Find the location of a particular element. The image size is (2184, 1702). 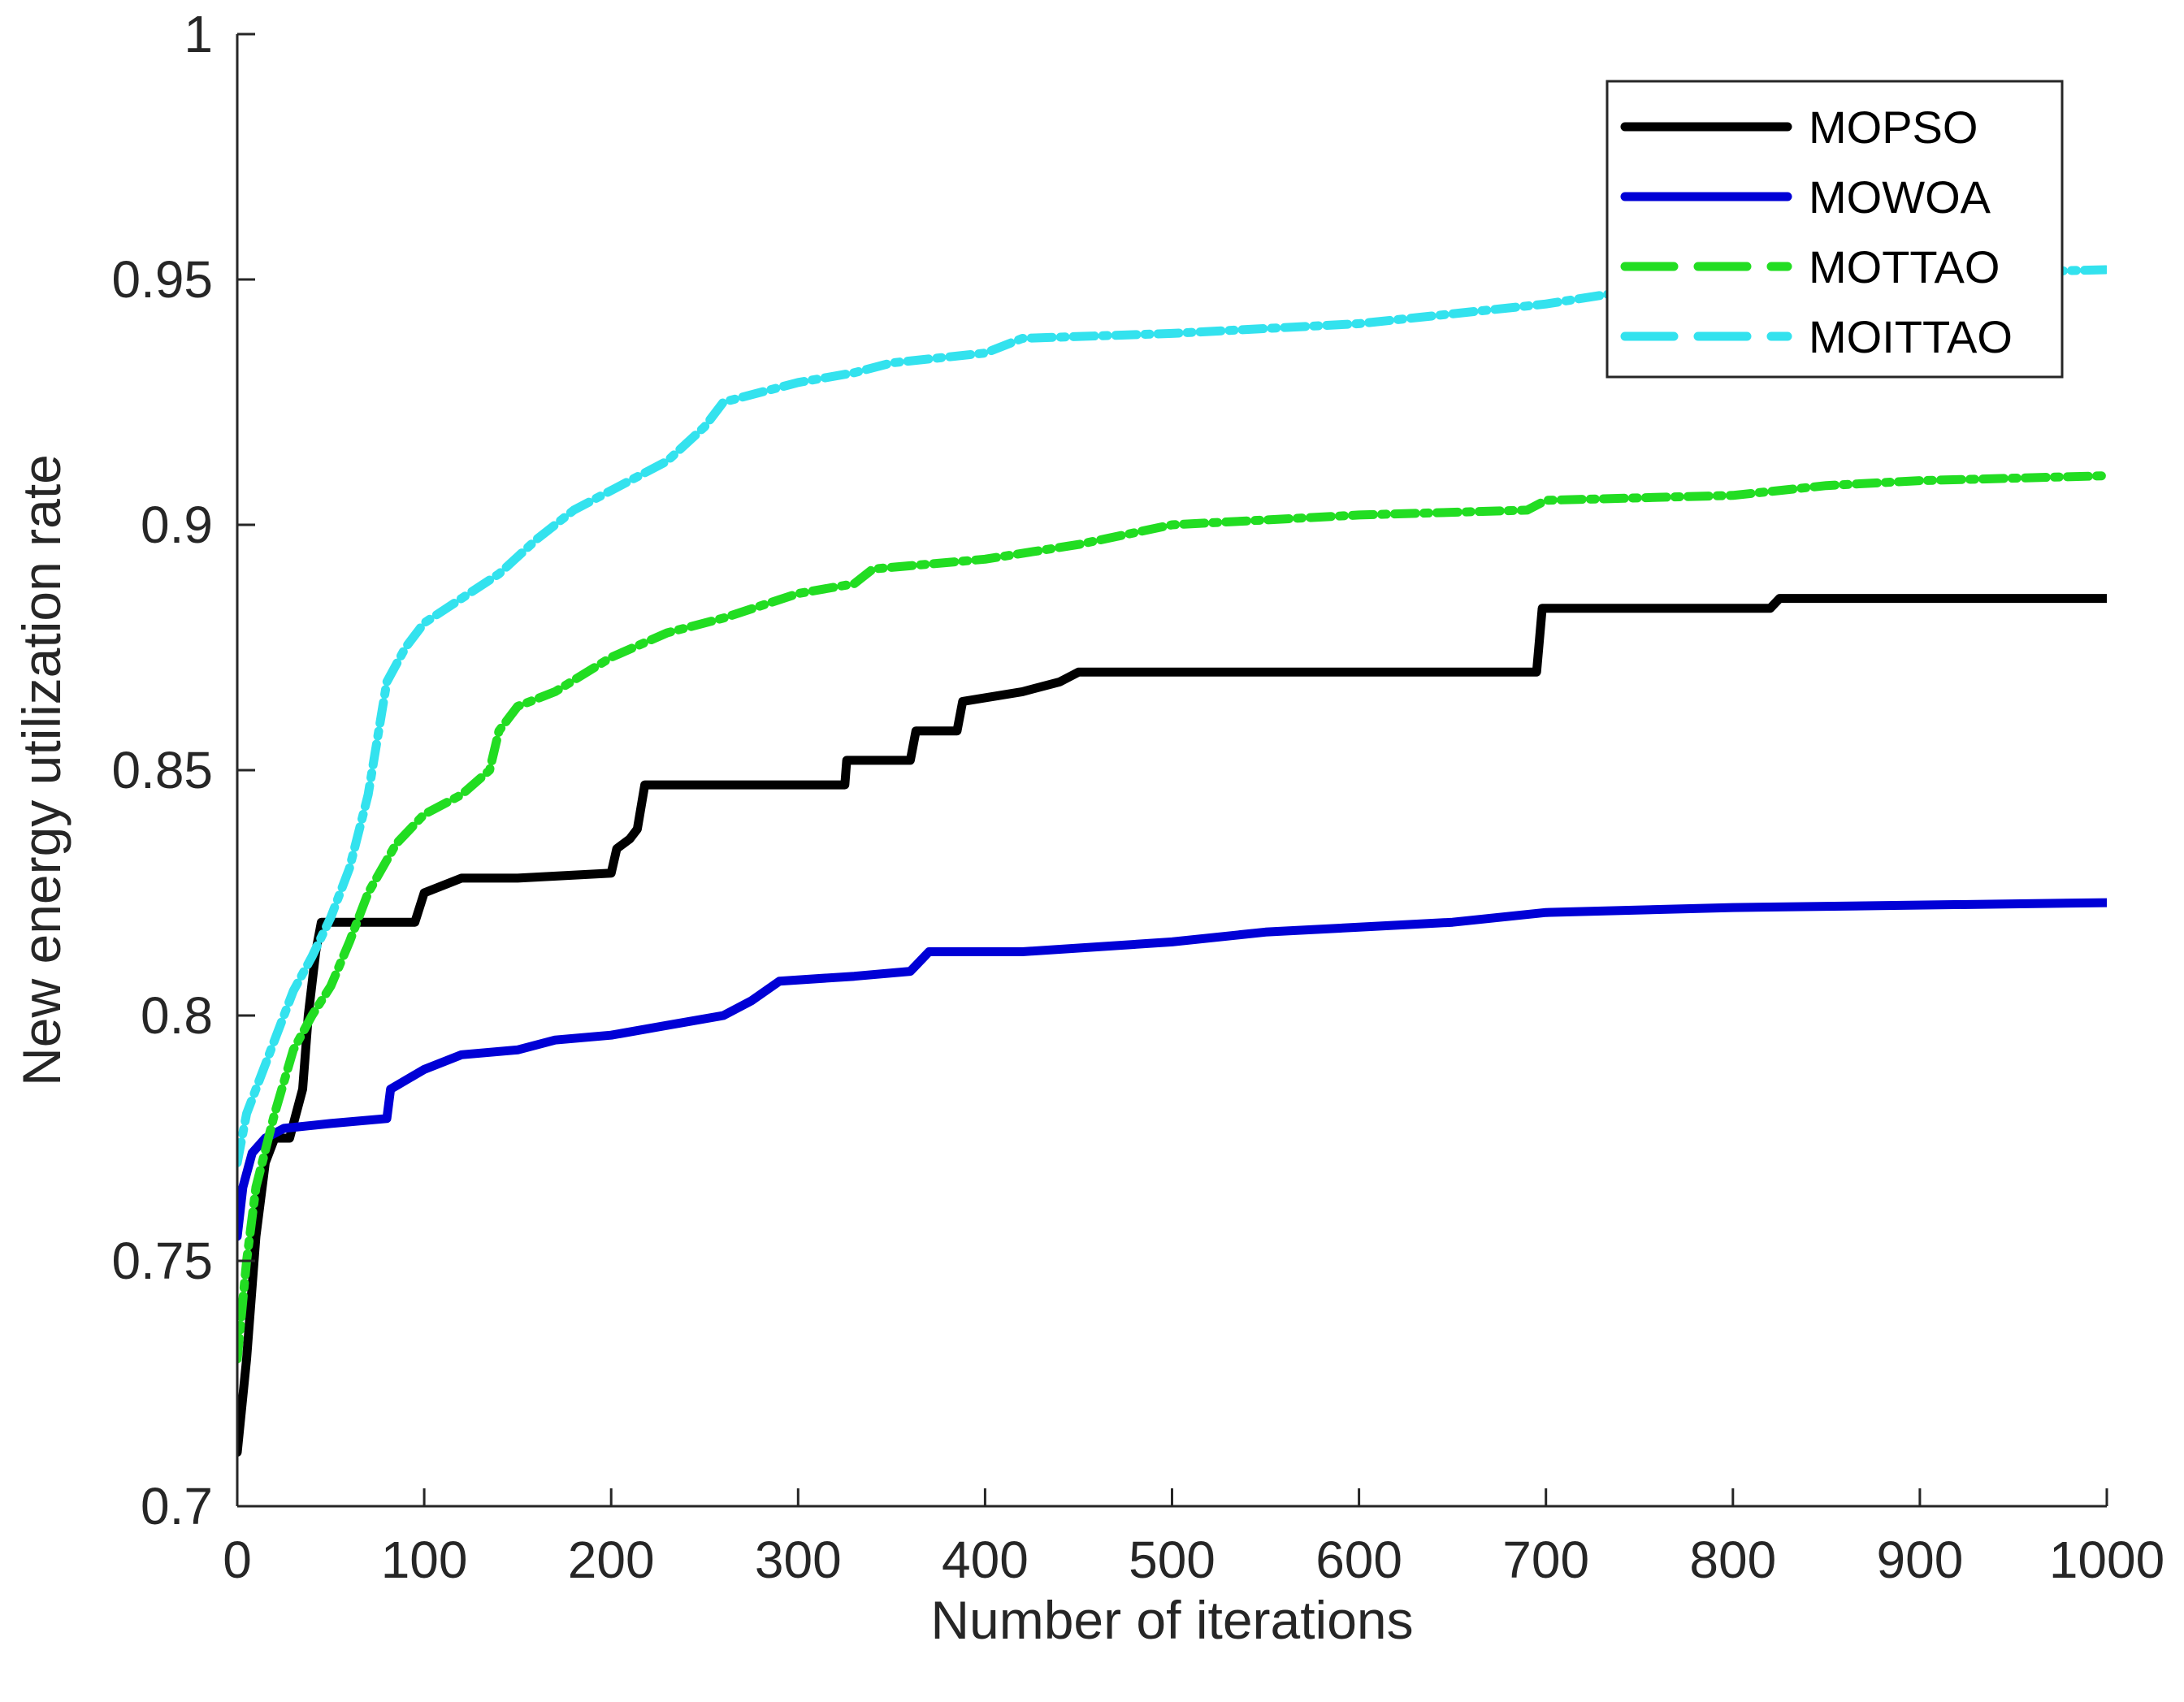

y-tick-label: 0.7 is located at coordinates (177, 1506).